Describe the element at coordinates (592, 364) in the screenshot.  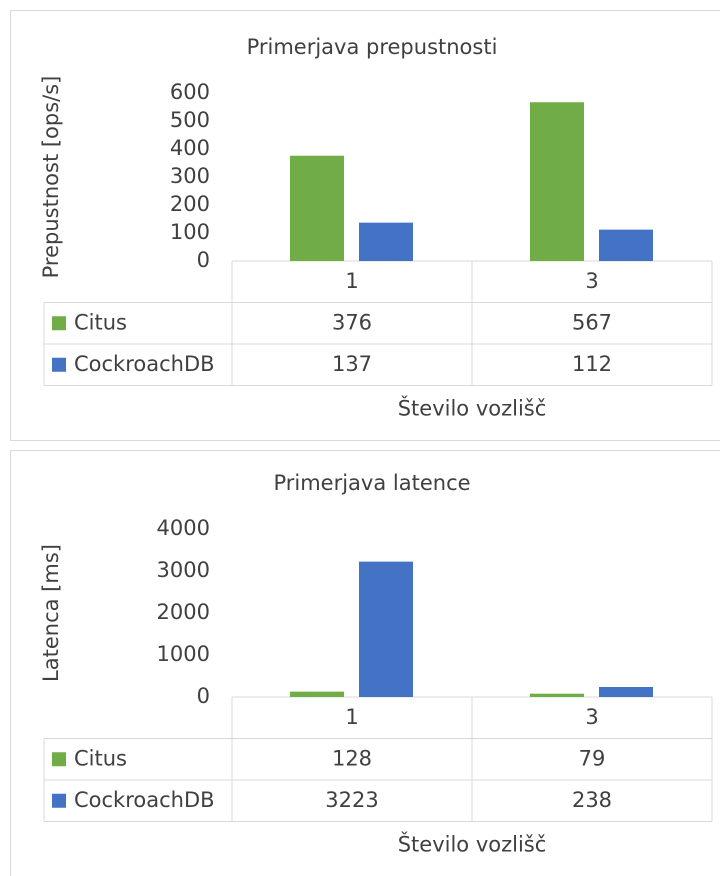
I see `table-value: 112` at that location.